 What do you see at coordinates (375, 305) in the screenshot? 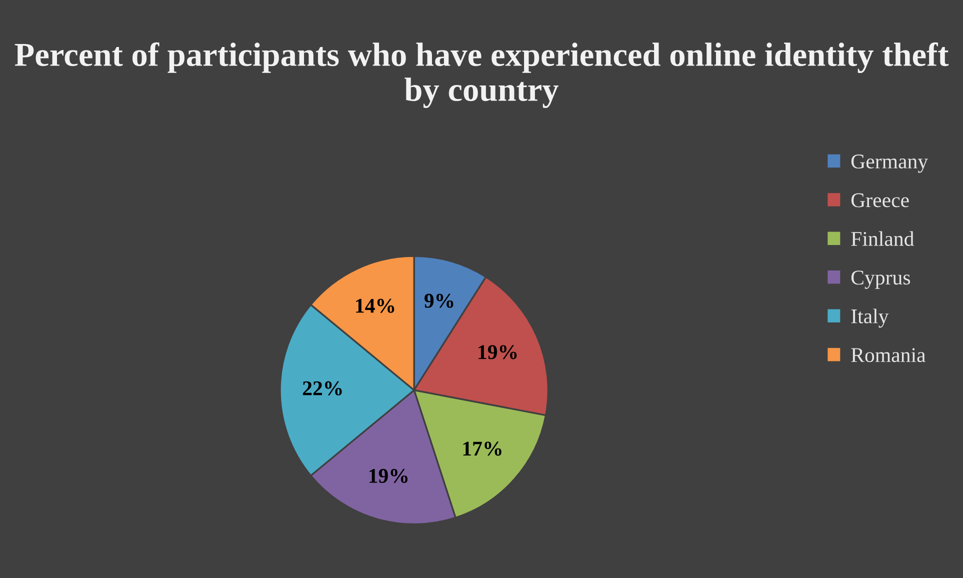
I see `data-label: 14%` at bounding box center [375, 305].